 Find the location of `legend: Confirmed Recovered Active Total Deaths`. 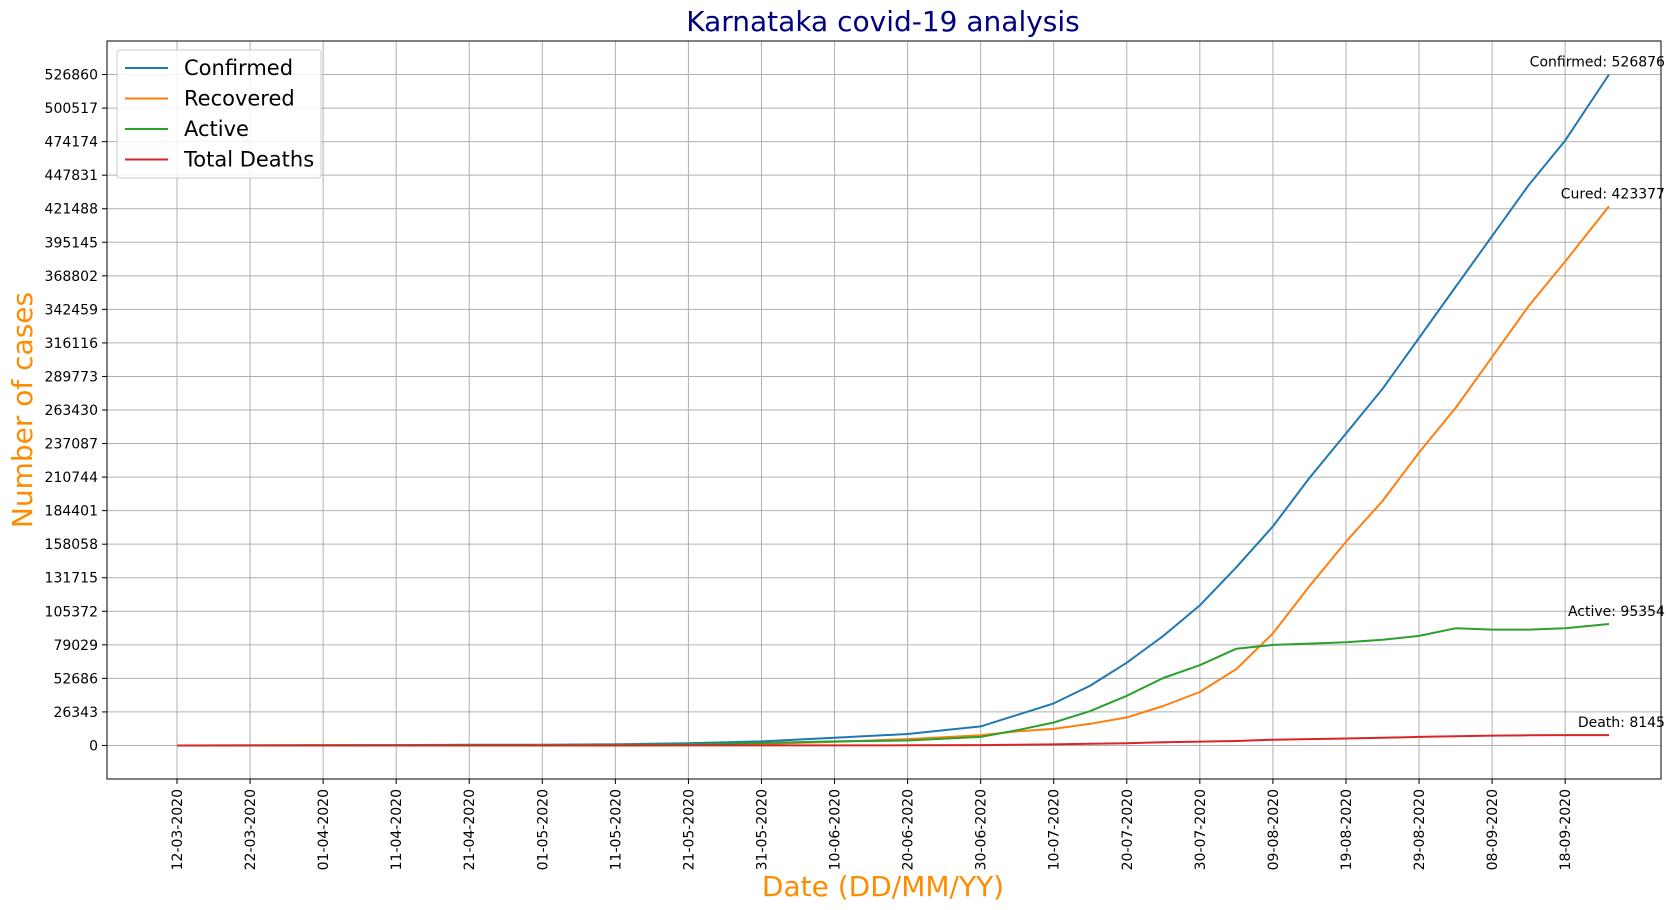

legend: Confirmed Recovered Active Total Deaths is located at coordinates (219, 114).